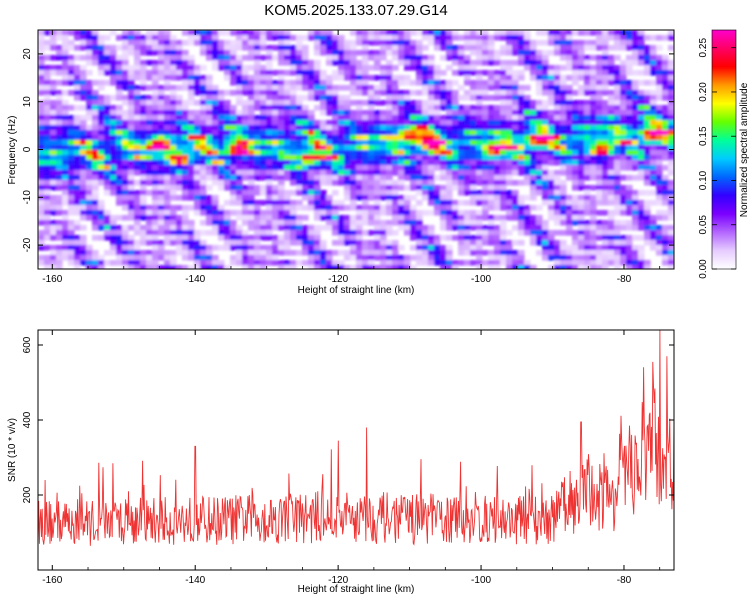 The image size is (750, 605). What do you see at coordinates (703, 269) in the screenshot?
I see `colorbar-tick-label: 0.00` at bounding box center [703, 269].